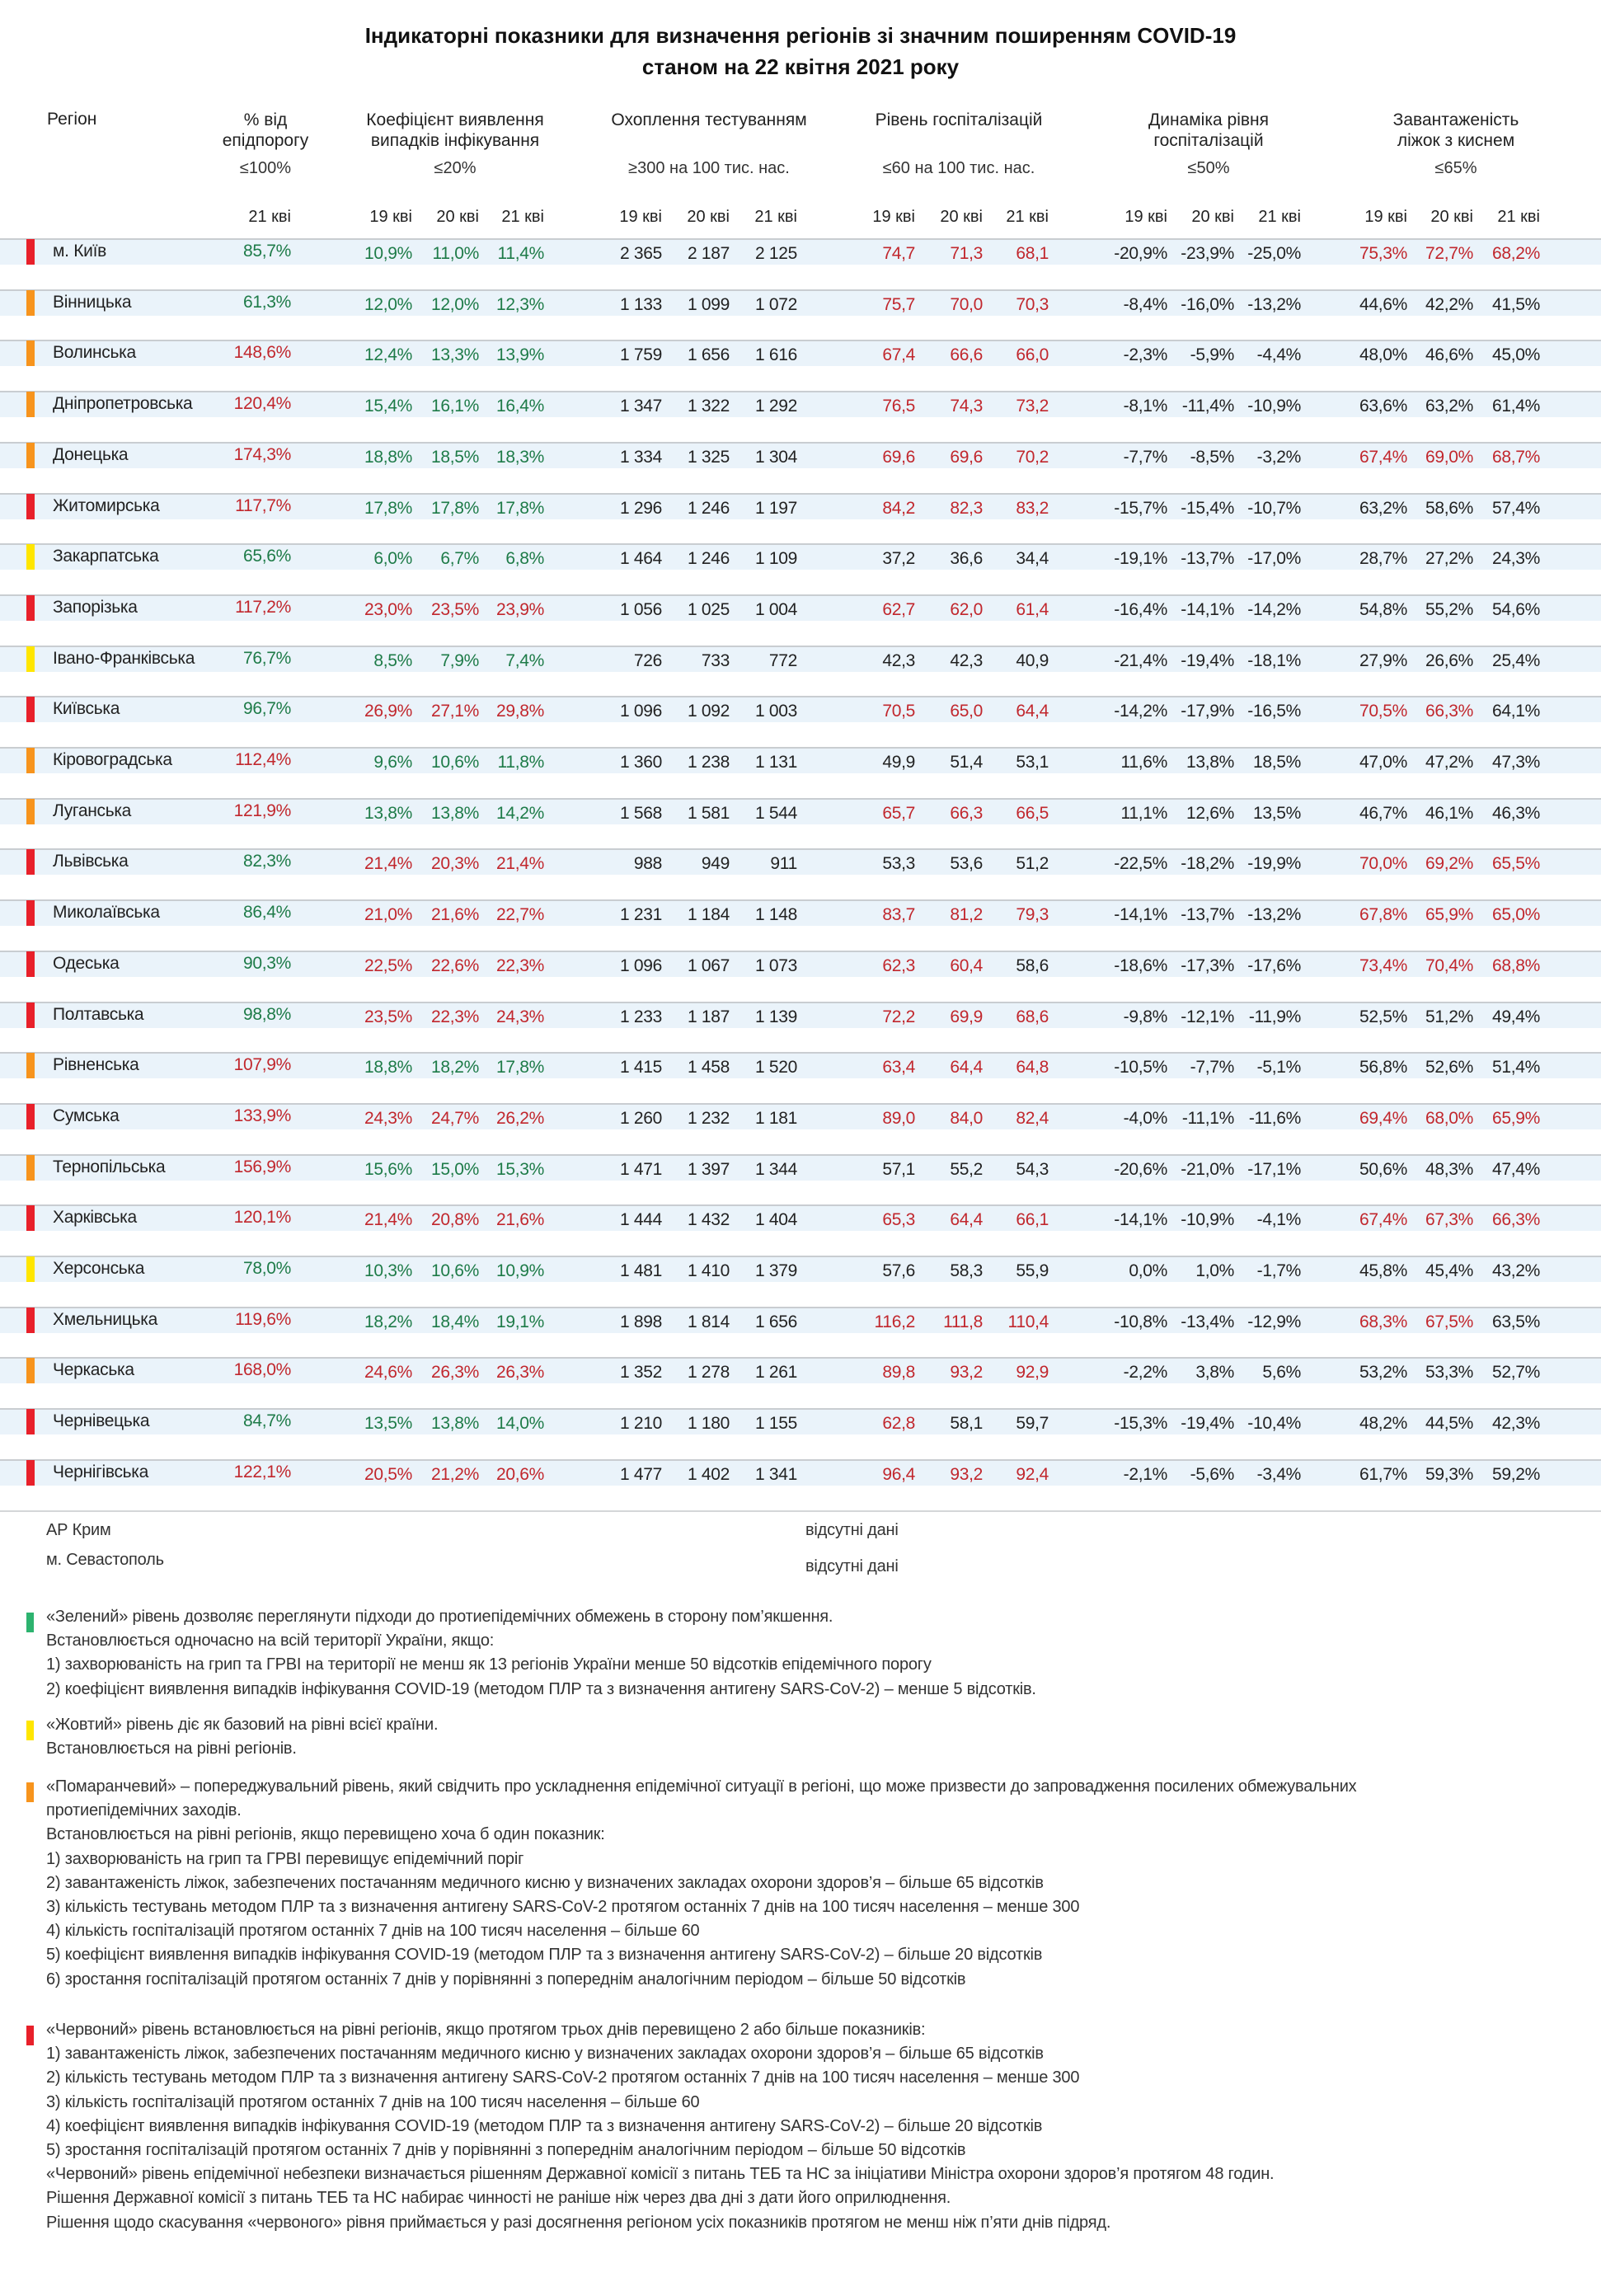 Image resolution: width=1601 pixels, height=2296 pixels. What do you see at coordinates (1449, 1475) in the screenshot?
I see `cell-beds: 59,3%` at bounding box center [1449, 1475].